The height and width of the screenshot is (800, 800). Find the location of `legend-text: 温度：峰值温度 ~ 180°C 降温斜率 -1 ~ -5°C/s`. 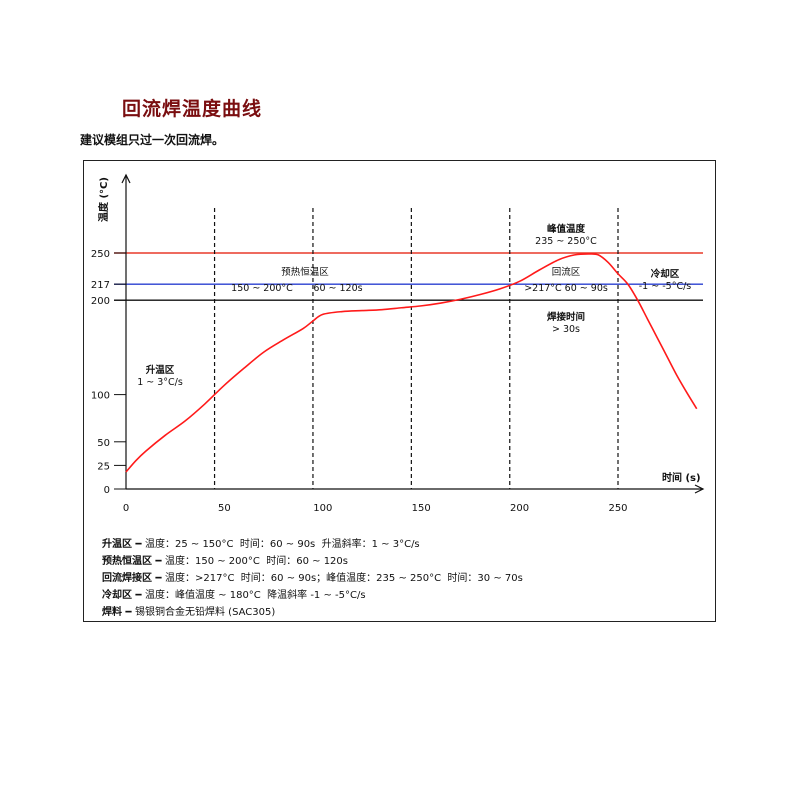

legend-text: 温度：峰值温度 ~ 180°C 降温斜率 -1 ~ -5°C/s is located at coordinates (255, 595).